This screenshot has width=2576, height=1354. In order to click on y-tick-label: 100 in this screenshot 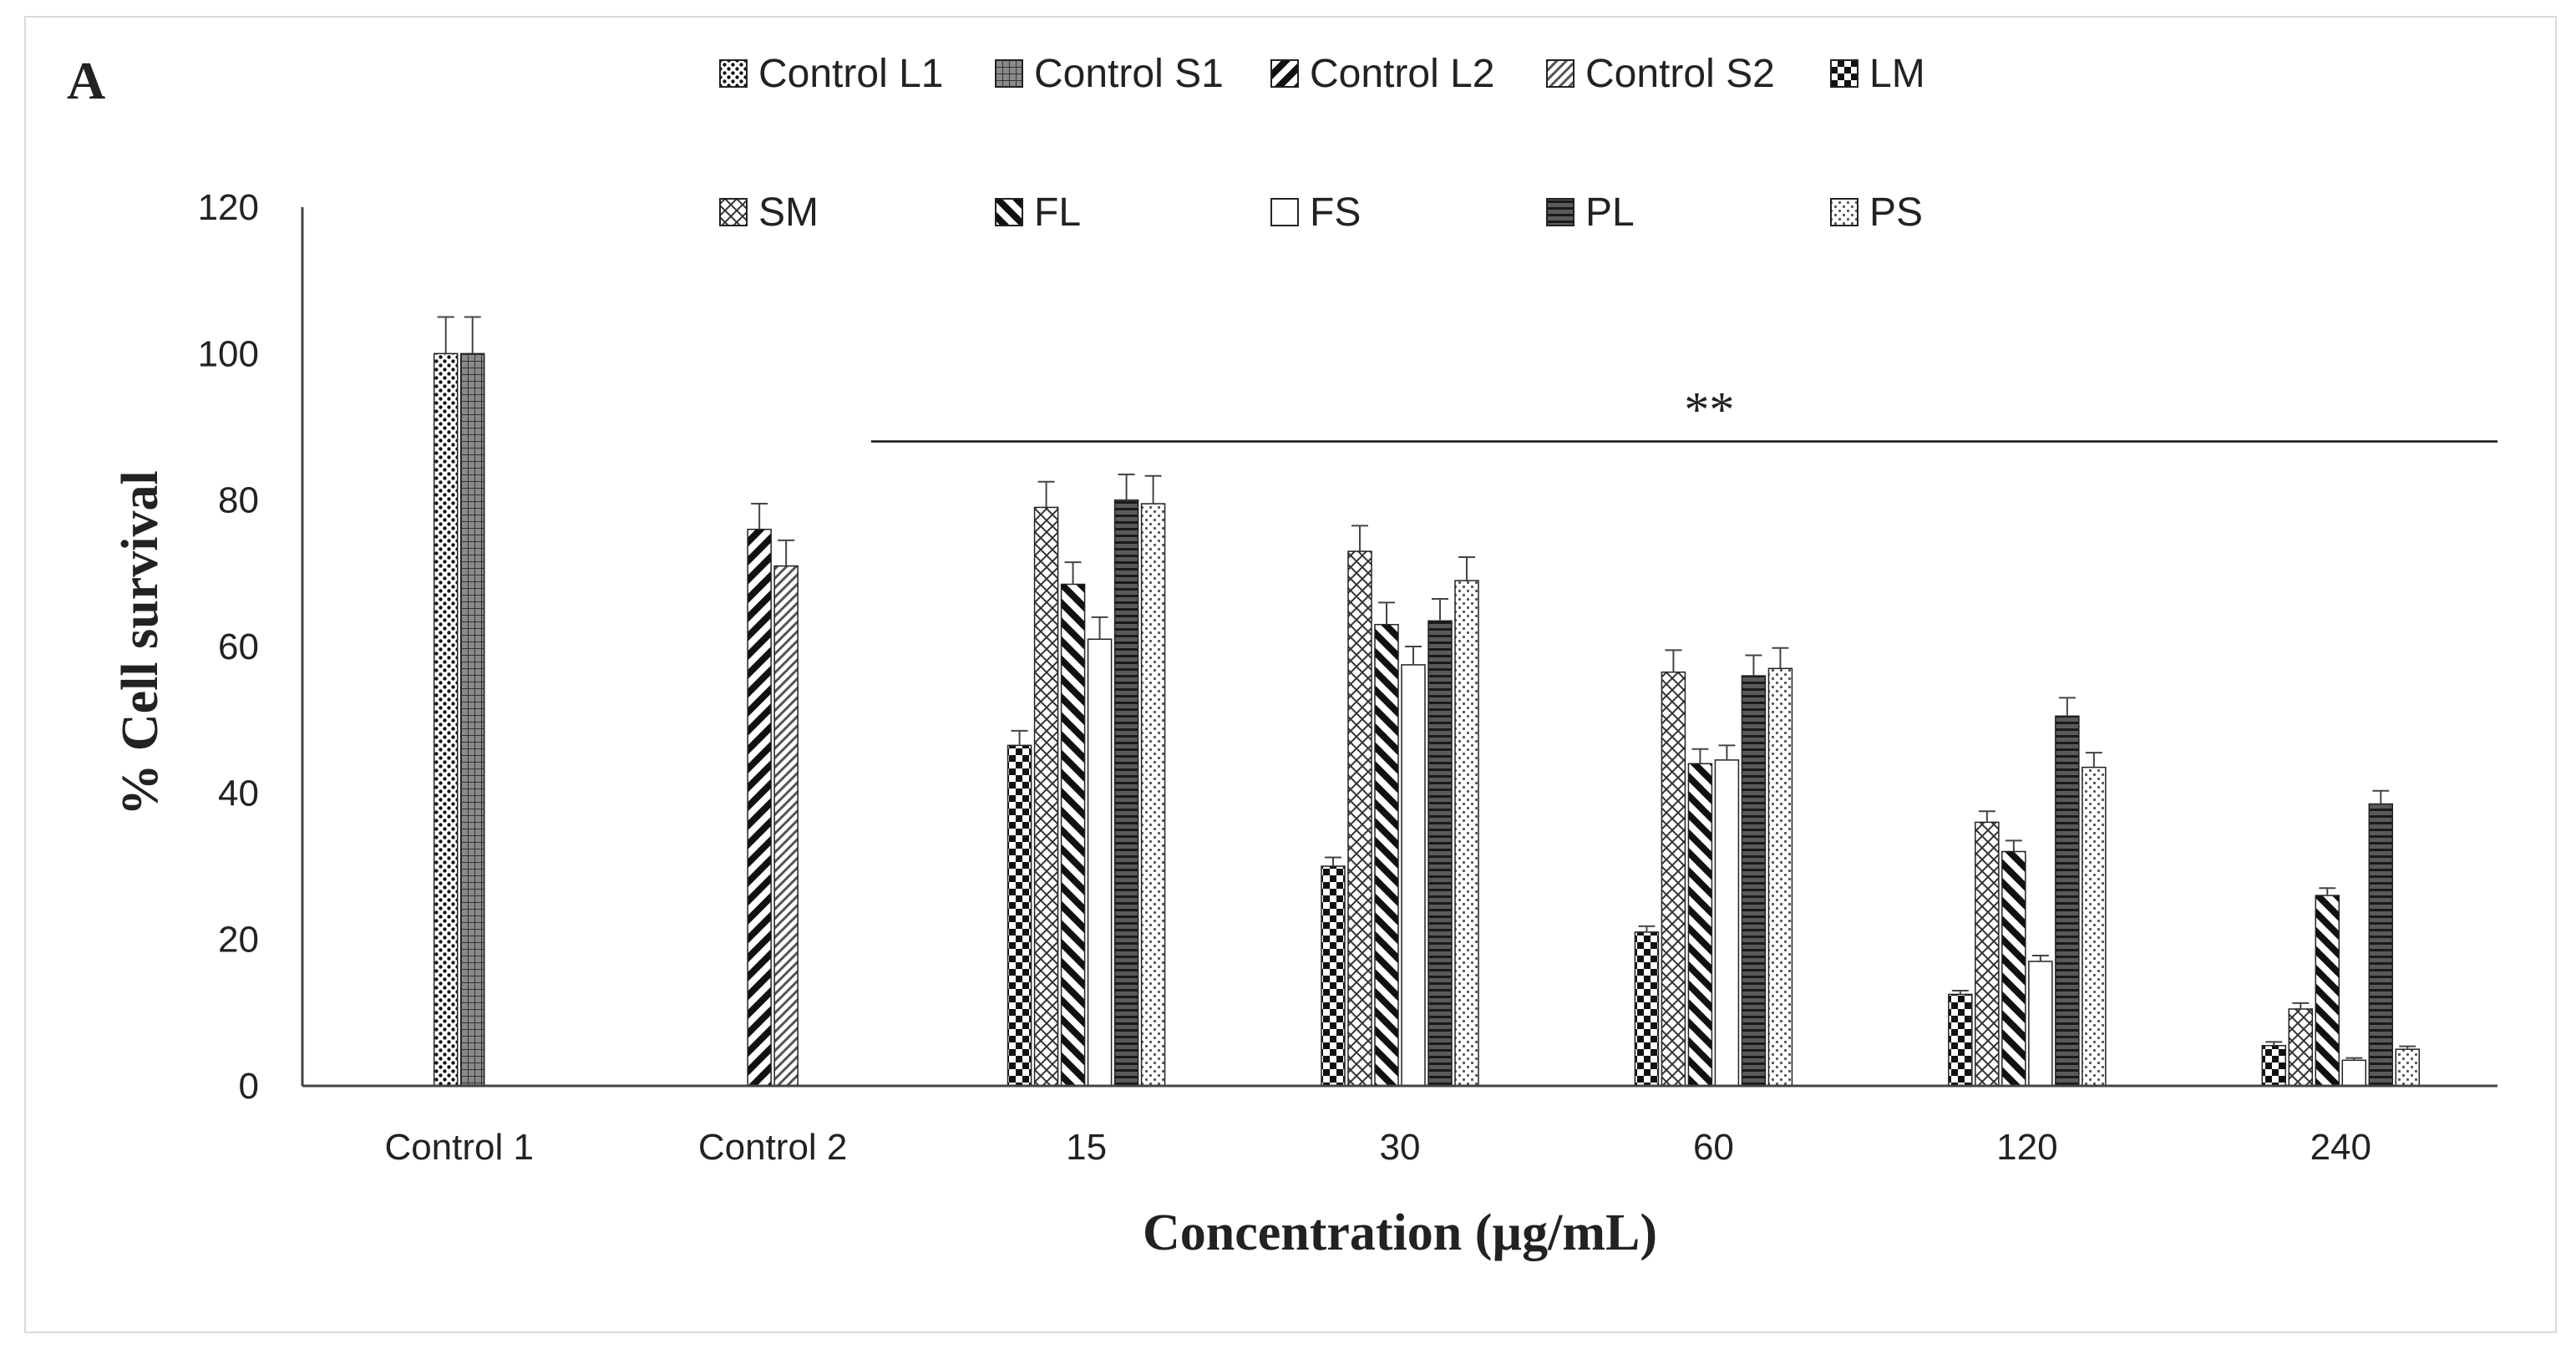, I will do `click(228, 353)`.